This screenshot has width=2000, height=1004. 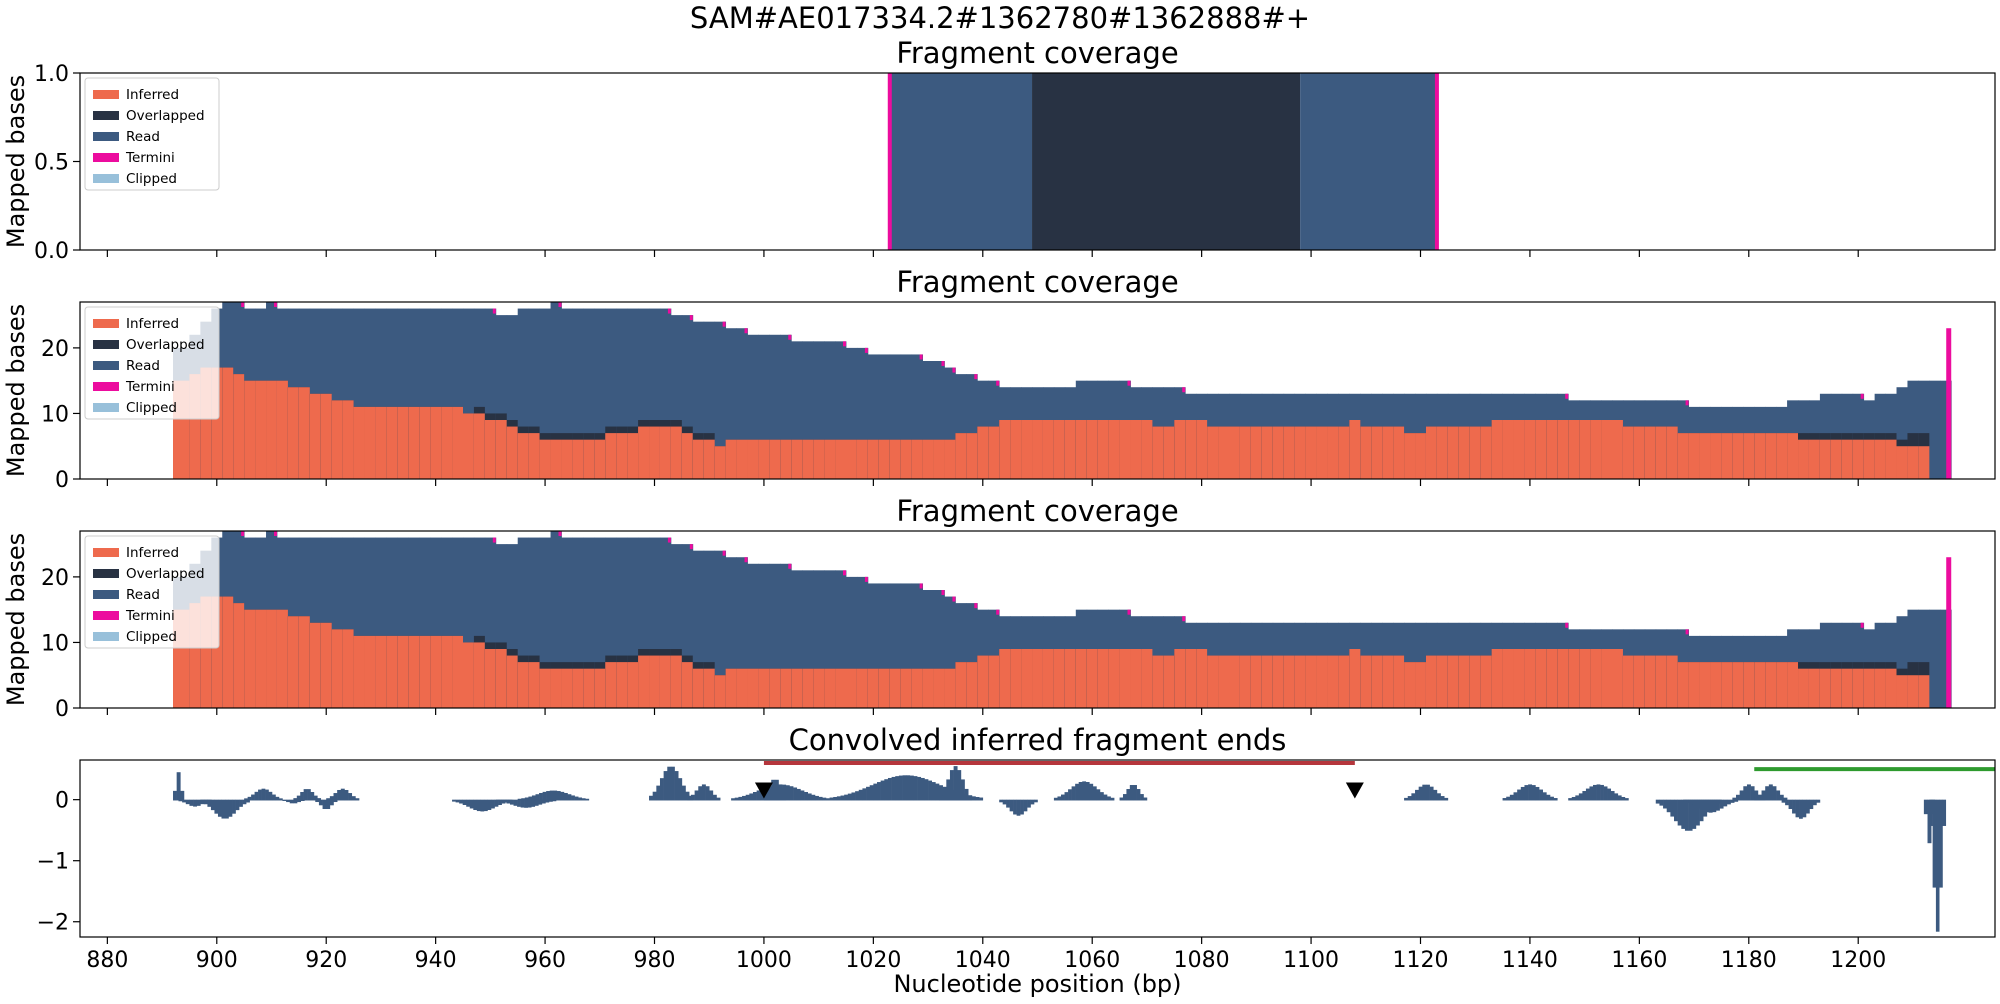 What do you see at coordinates (152, 592) in the screenshot?
I see `legend: Inferred Overlapped Read Termini Clipped` at bounding box center [152, 592].